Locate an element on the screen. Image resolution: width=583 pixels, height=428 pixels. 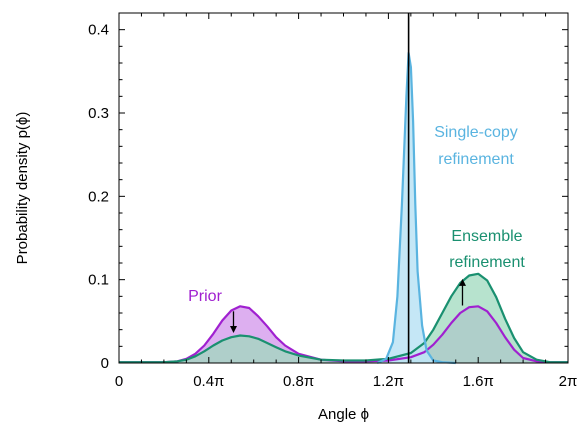
line-single-copy-refinement is located at coordinates (416, 208).